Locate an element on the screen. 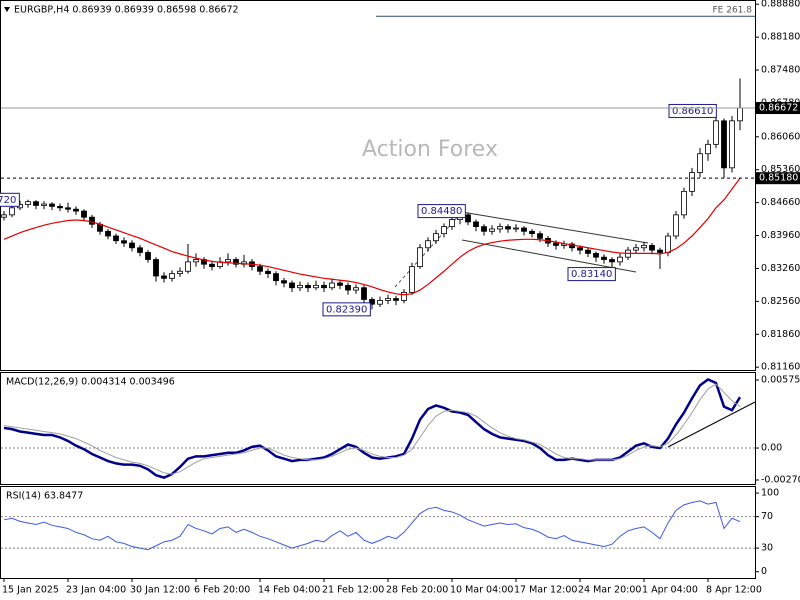  watermark: Action Forex is located at coordinates (430, 149).